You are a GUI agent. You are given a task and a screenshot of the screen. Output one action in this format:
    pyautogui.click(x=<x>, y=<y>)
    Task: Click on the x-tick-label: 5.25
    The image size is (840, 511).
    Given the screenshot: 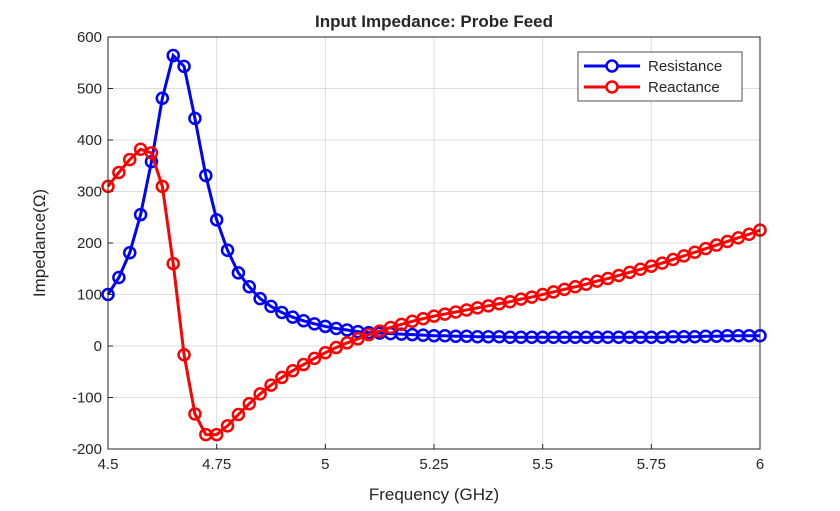 What is the action you would take?
    pyautogui.click(x=433, y=464)
    